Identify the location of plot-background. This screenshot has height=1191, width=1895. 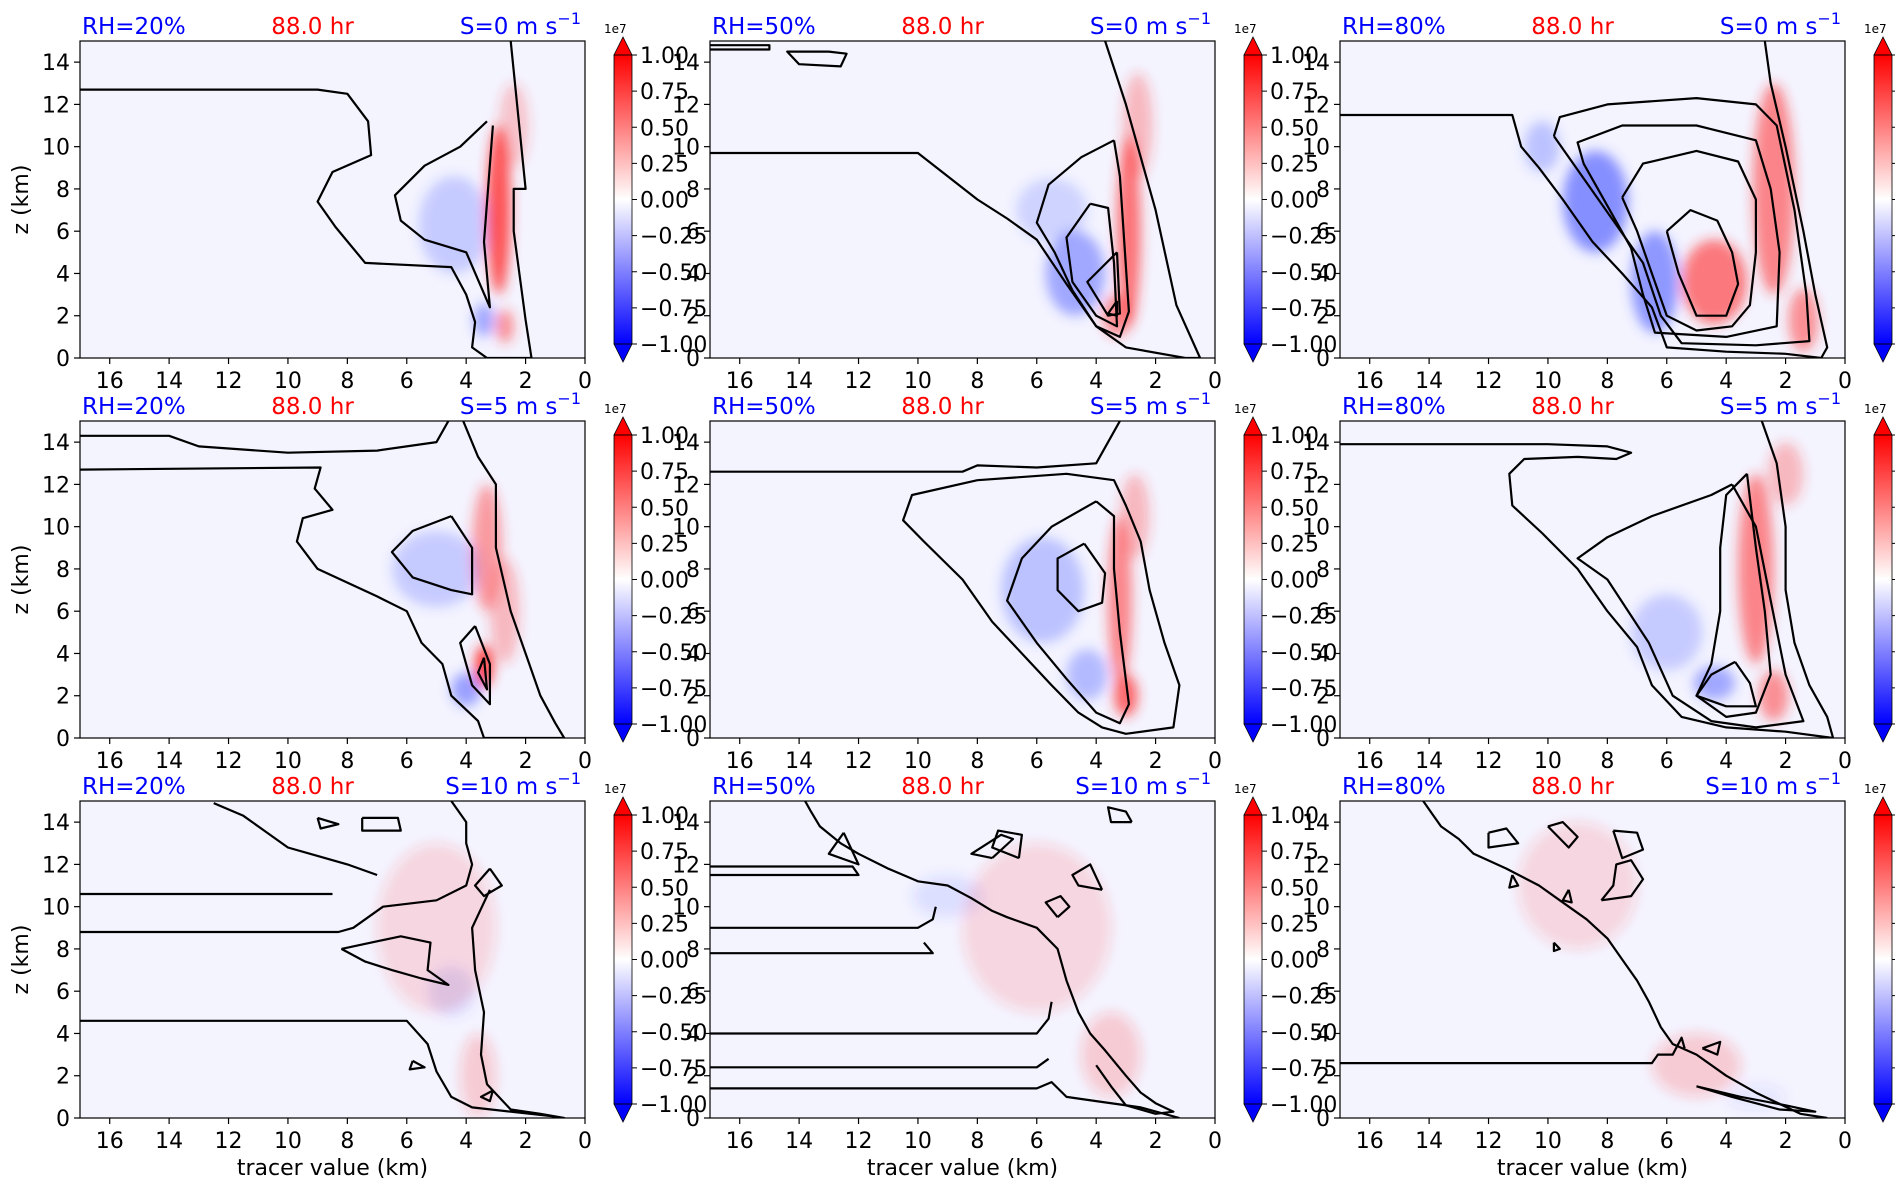
(332, 959).